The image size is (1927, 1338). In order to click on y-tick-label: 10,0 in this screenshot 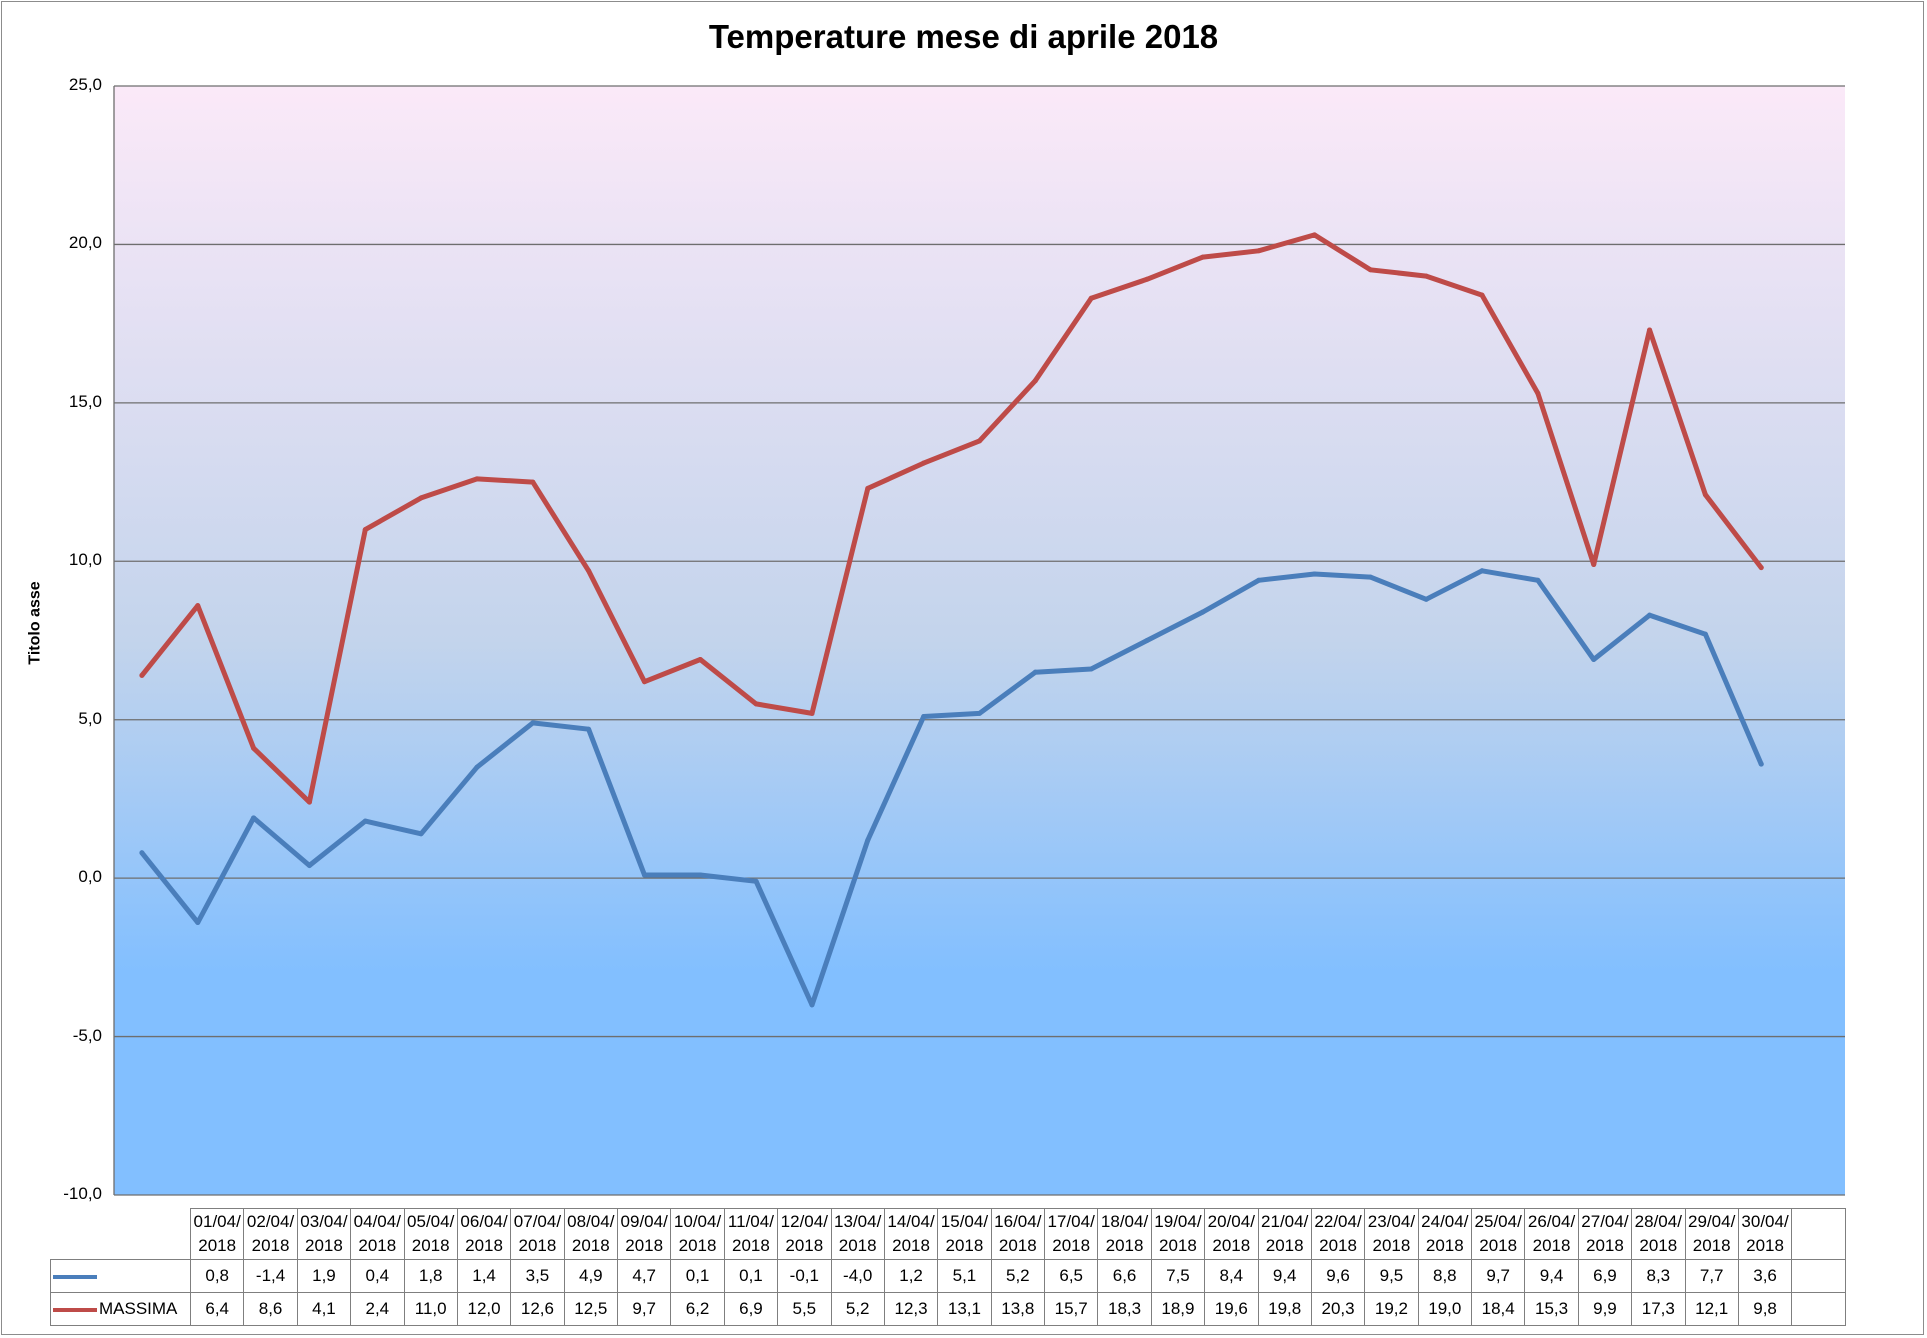, I will do `click(85, 560)`.